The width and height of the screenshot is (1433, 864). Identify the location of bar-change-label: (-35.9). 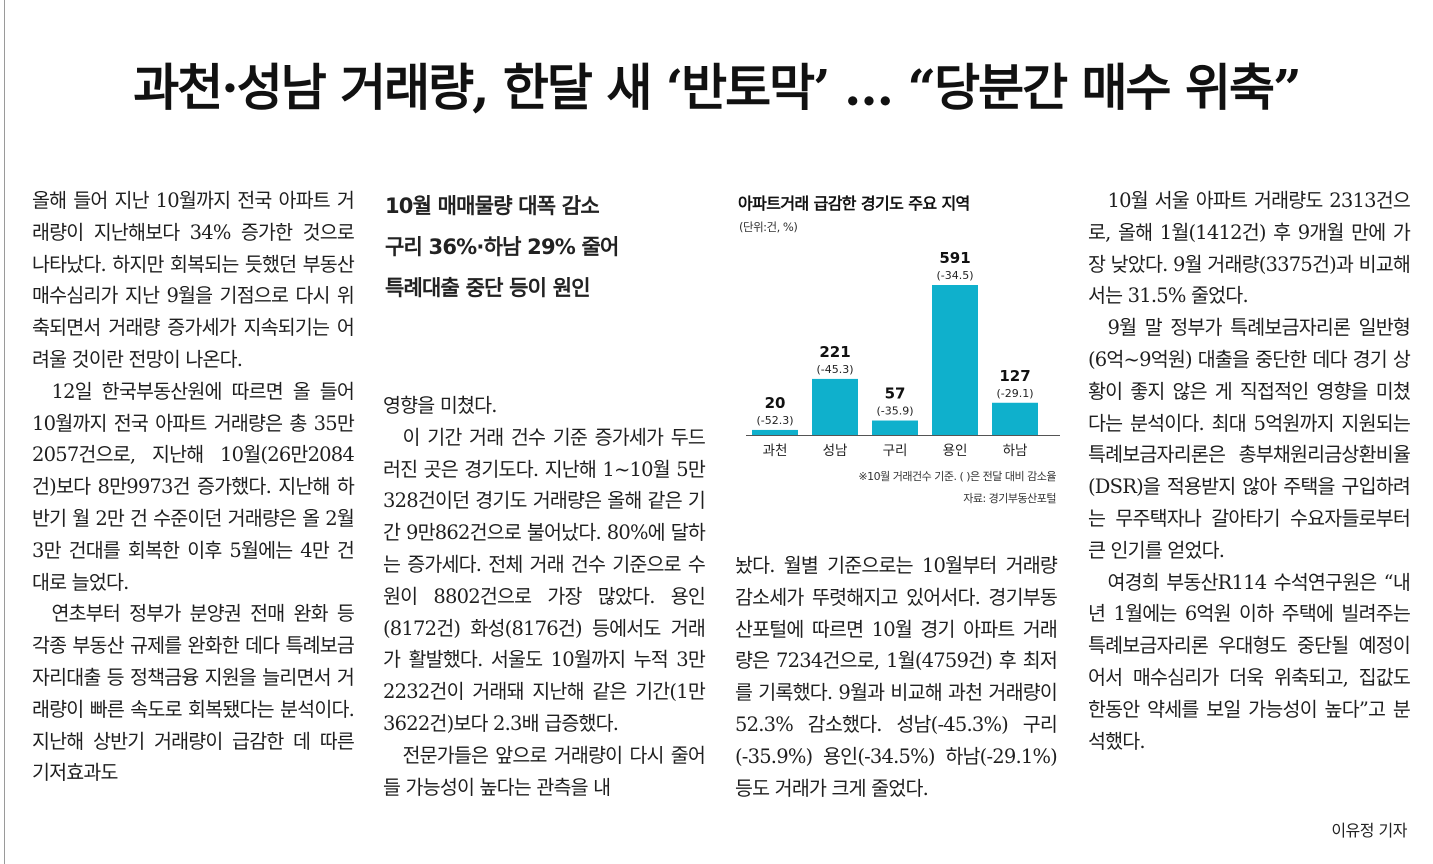
(894, 411).